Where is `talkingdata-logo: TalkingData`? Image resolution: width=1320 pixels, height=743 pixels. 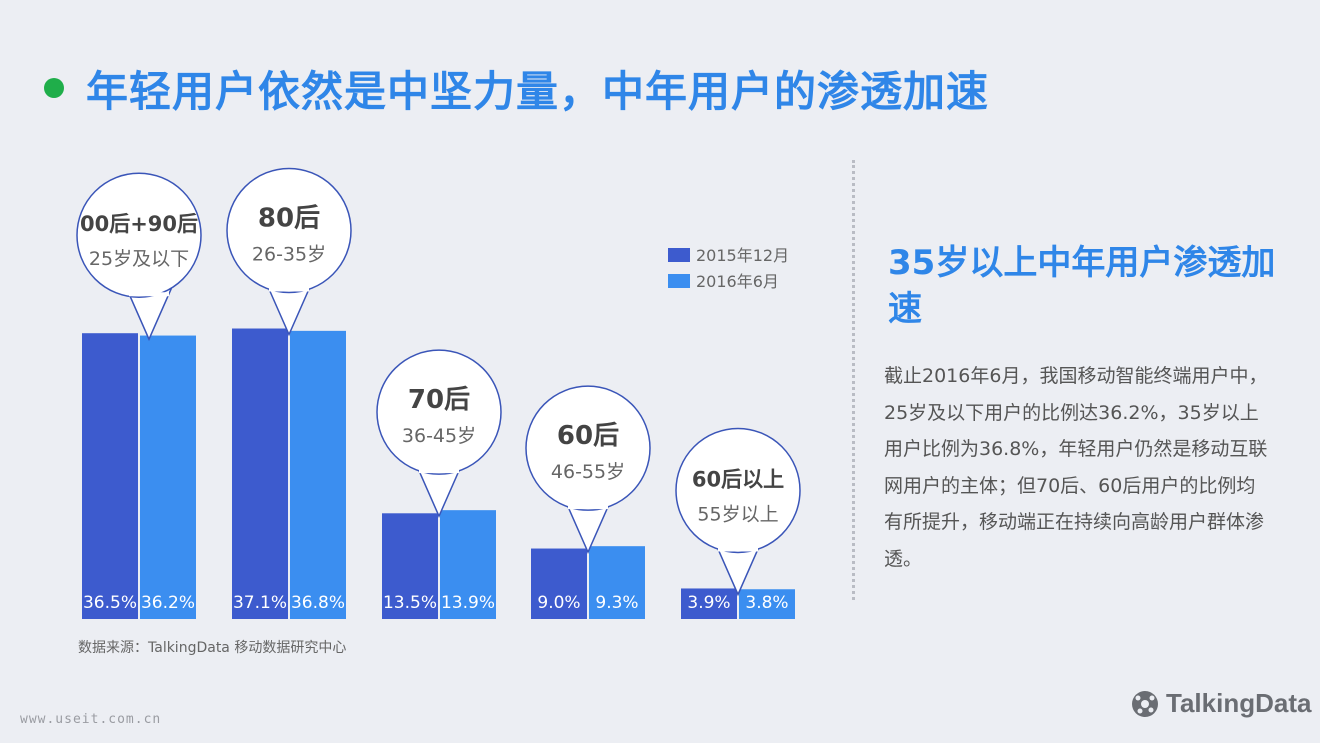 talkingdata-logo: TalkingData is located at coordinates (1220, 703).